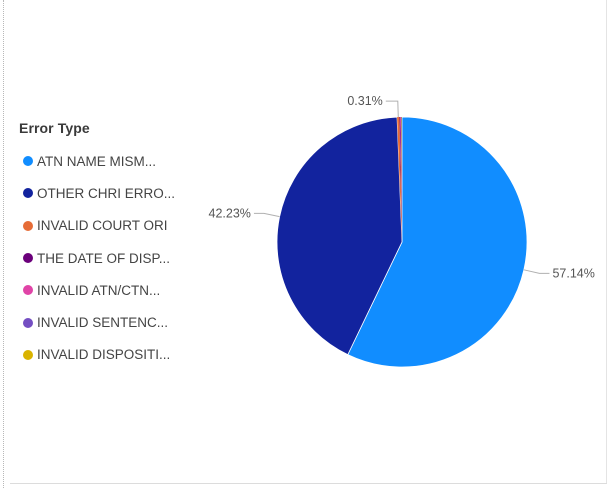 The width and height of the screenshot is (615, 488). I want to click on data-label: 42.23%, so click(230, 213).